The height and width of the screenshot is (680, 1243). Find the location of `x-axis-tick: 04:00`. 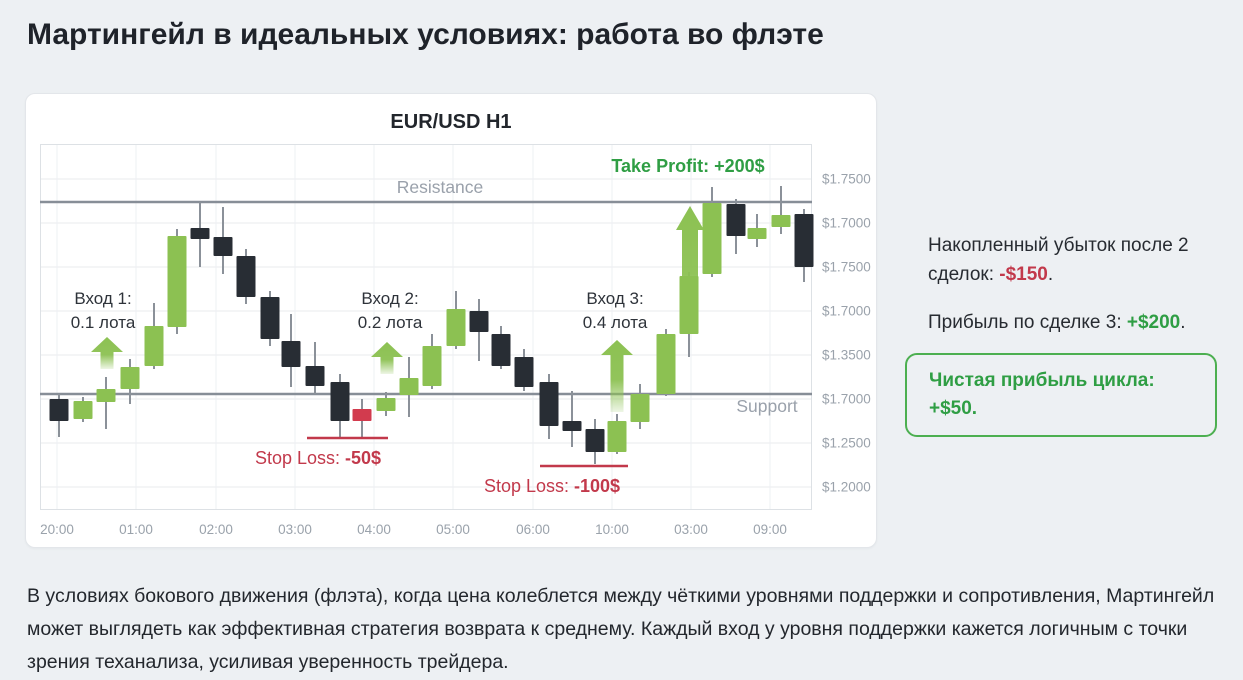

x-axis-tick: 04:00 is located at coordinates (374, 529).